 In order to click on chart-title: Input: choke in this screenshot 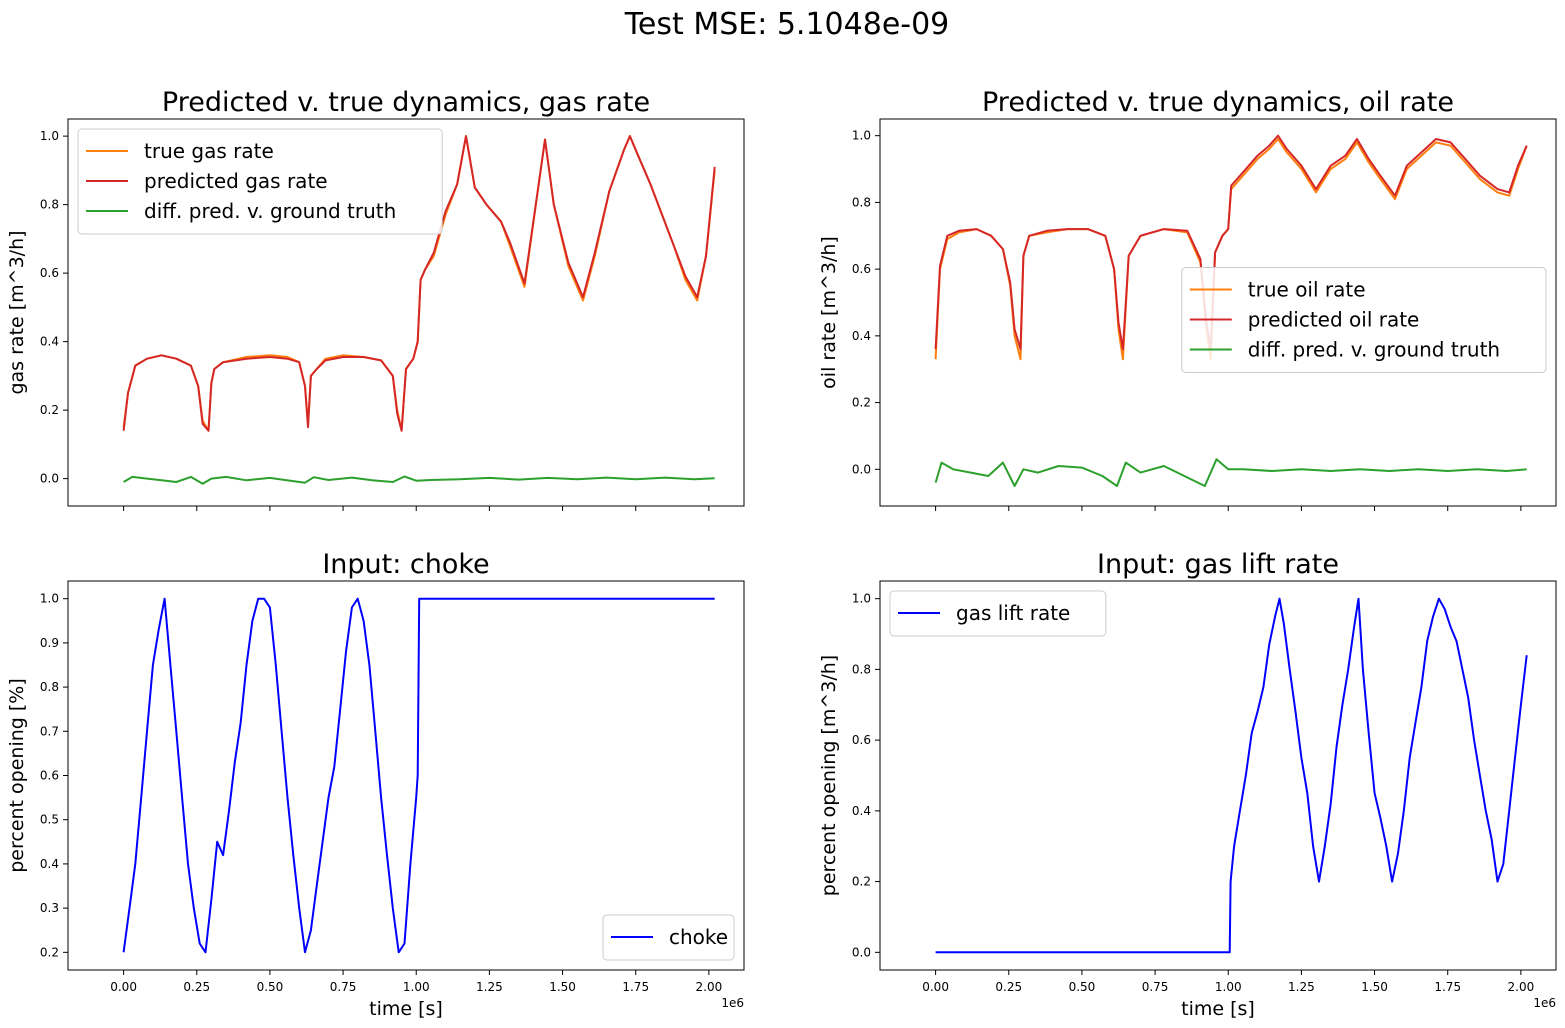, I will do `click(405, 564)`.